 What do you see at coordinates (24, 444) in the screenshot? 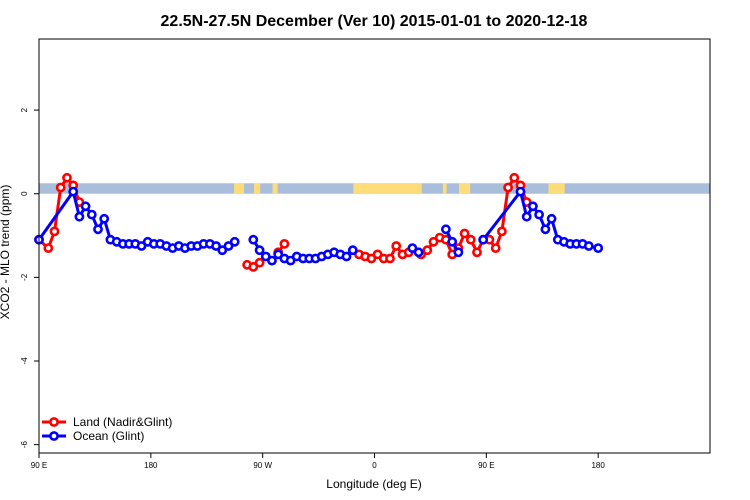
I see `y-tick-label: -6` at bounding box center [24, 444].